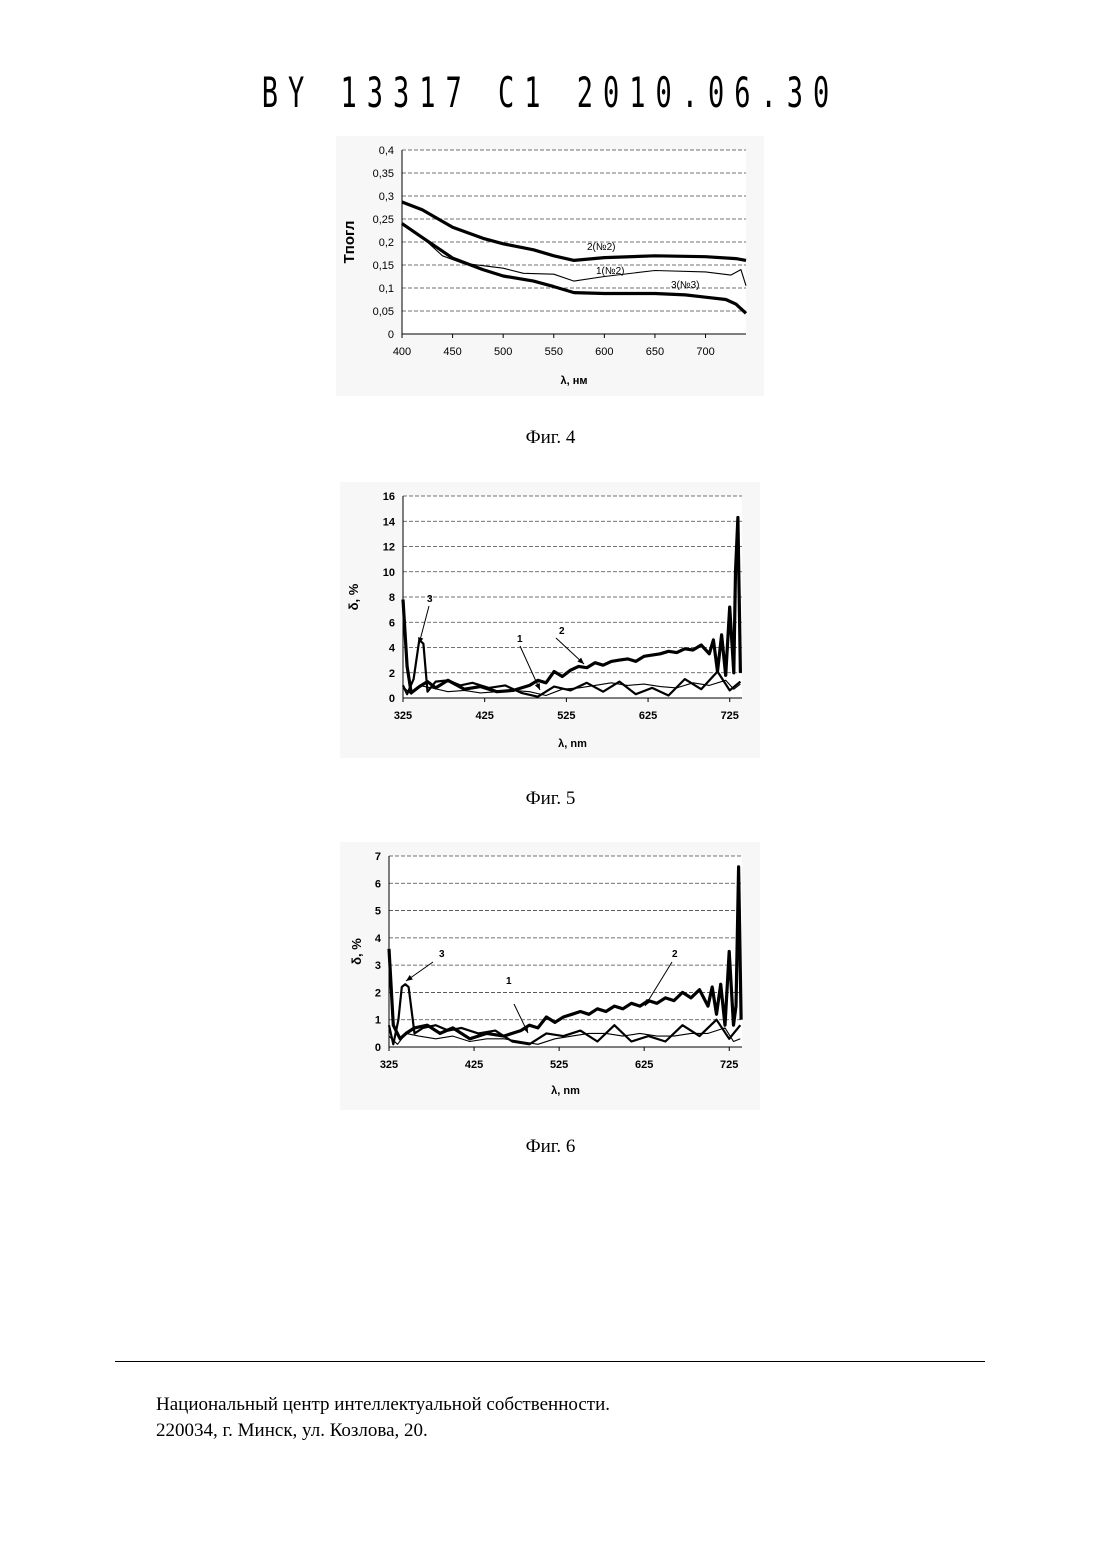  I want to click on y-tick-label: 1, so click(378, 1021).